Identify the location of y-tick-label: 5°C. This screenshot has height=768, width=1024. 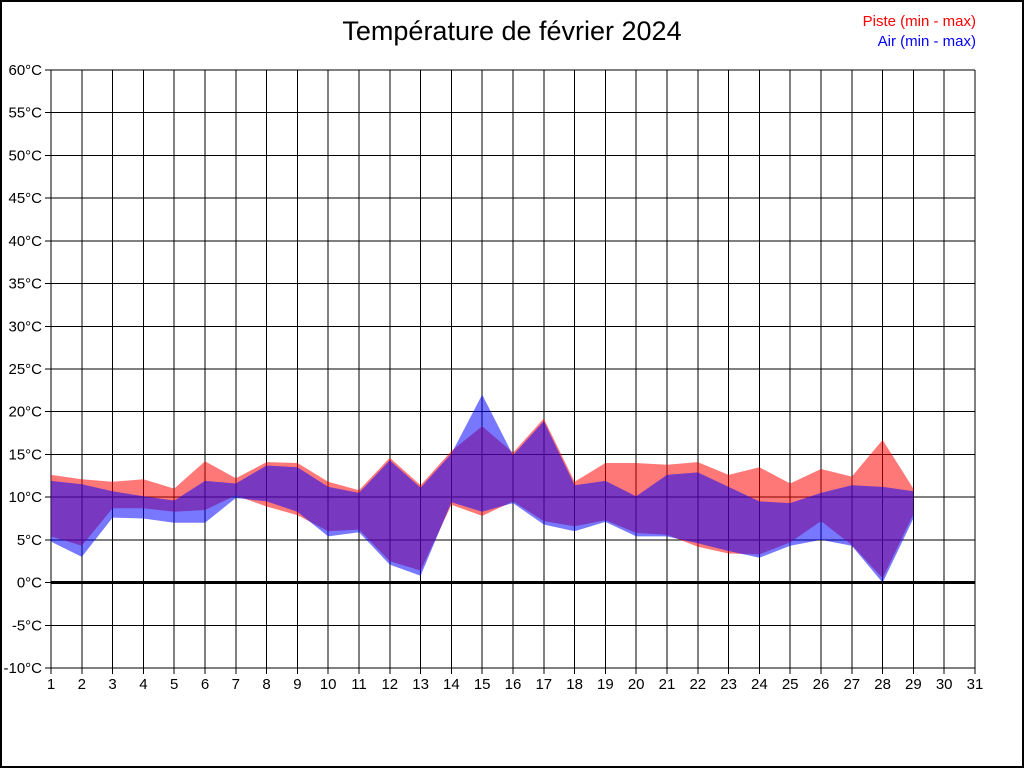
(29, 540).